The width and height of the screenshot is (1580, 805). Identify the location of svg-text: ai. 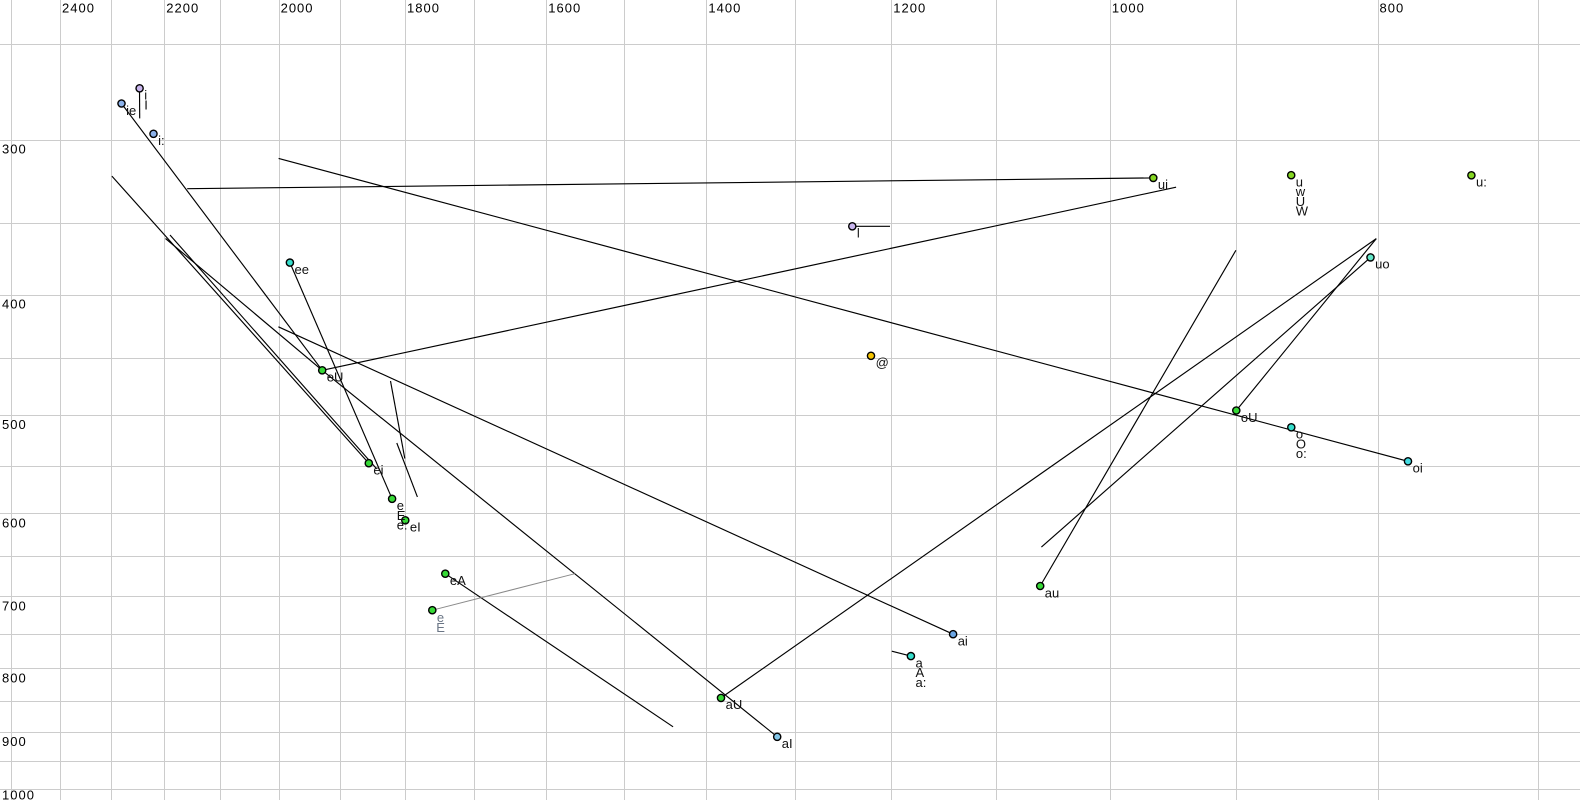
(963, 641).